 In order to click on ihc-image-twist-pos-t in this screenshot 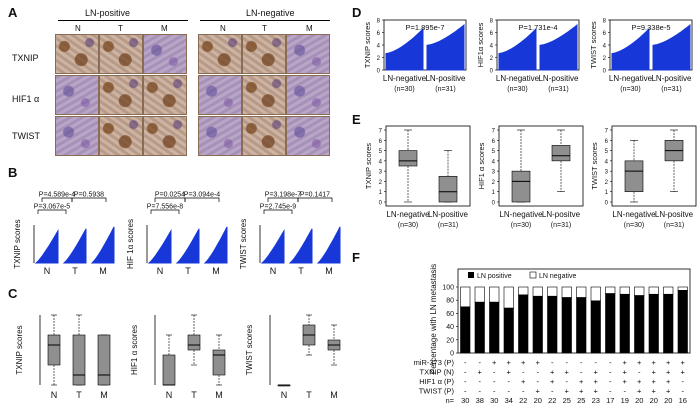, I will do `click(121, 136)`.